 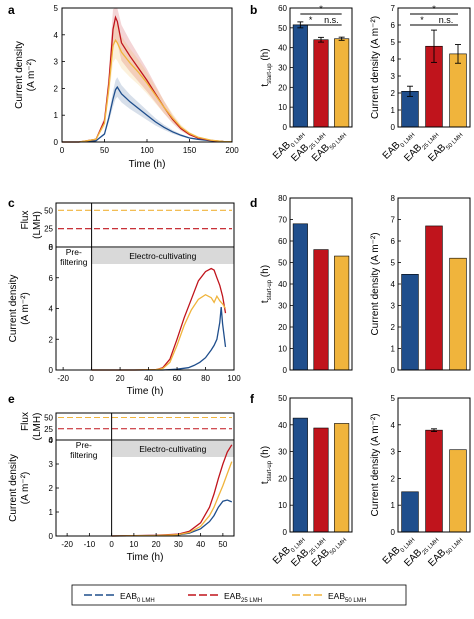 What do you see at coordinates (51, 247) in the screenshot?
I see `flux-tick-label: 0` at bounding box center [51, 247].